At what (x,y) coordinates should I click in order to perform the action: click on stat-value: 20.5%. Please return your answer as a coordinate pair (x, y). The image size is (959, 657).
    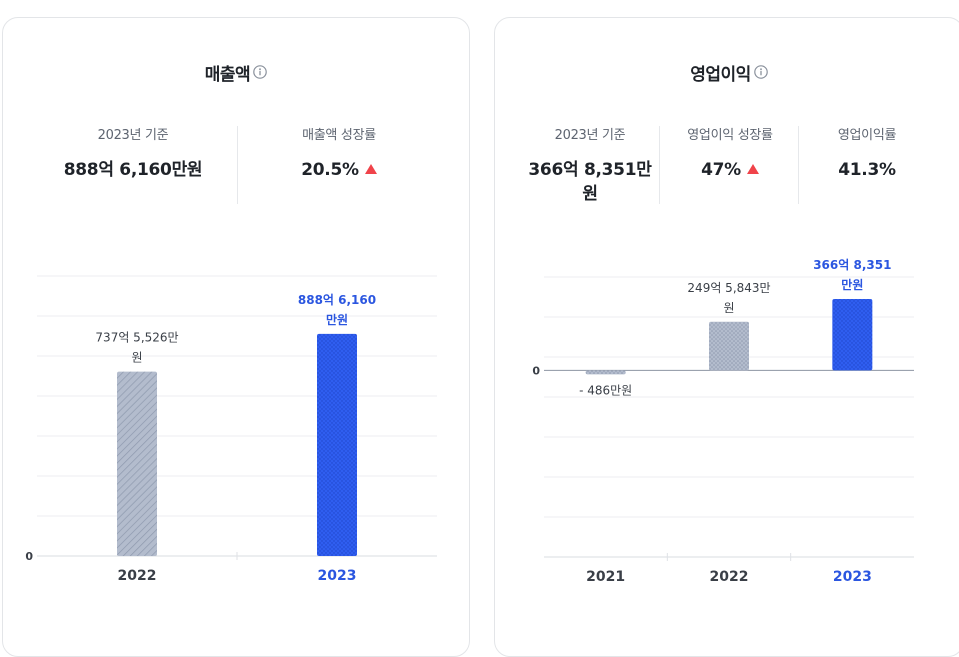
    Looking at the image, I should click on (330, 170).